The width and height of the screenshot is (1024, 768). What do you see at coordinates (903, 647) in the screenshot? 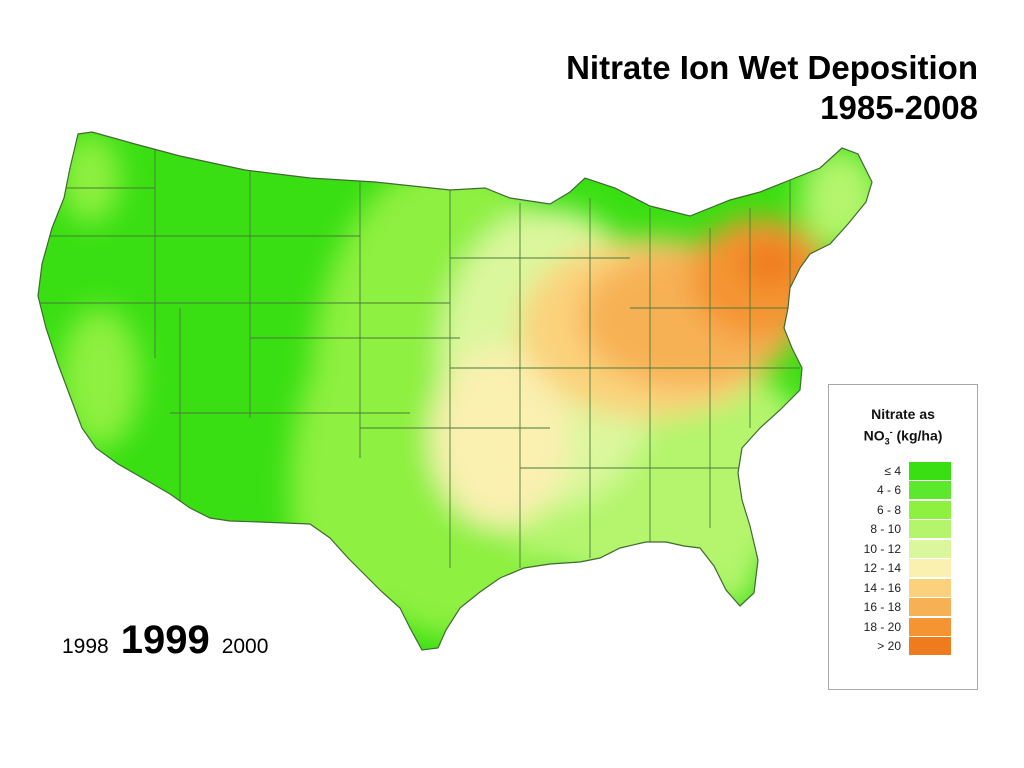
I see `legend-row: > 20` at bounding box center [903, 647].